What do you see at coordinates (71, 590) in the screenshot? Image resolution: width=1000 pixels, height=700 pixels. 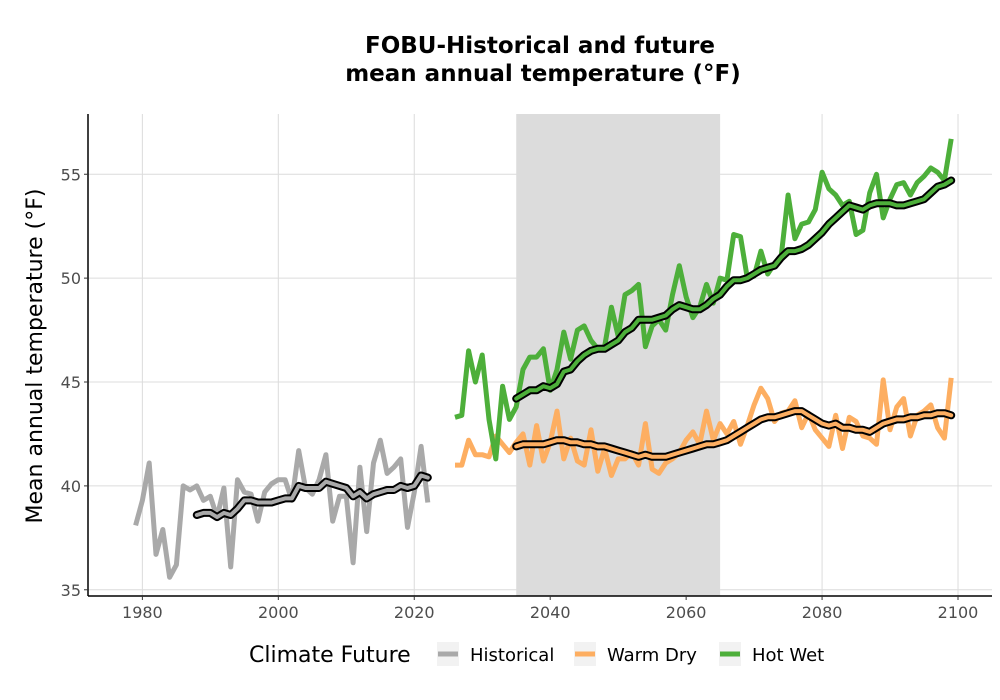 I see `y-tick-label: 35` at bounding box center [71, 590].